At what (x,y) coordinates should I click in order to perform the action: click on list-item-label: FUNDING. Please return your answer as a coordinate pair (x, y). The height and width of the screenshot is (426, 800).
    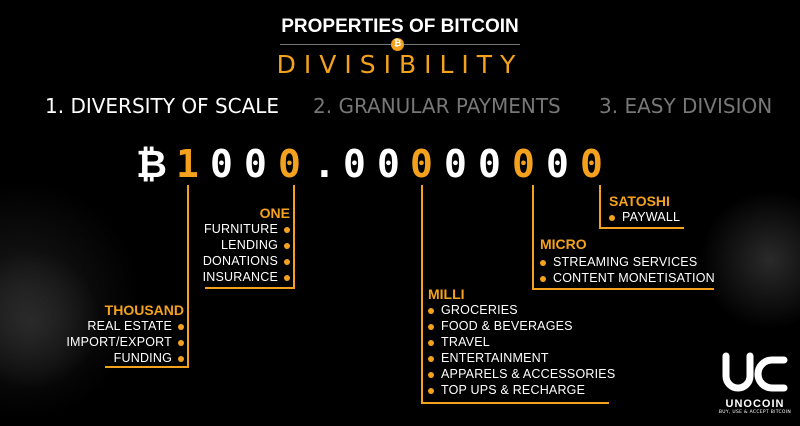
    Looking at the image, I should click on (142, 358).